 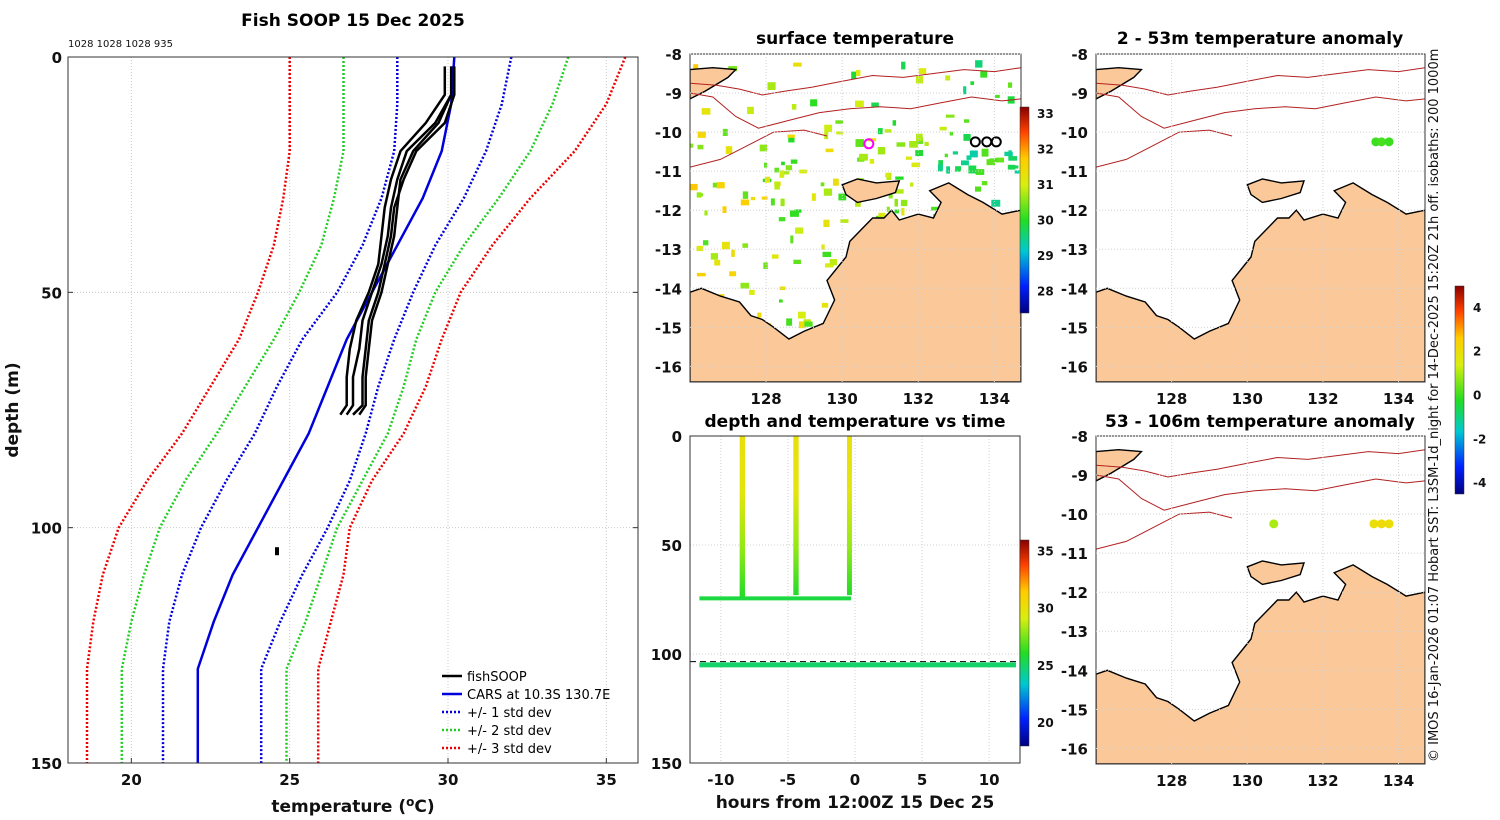 What do you see at coordinates (277, 551) in the screenshot?
I see `fishsoop-deep-sample` at bounding box center [277, 551].